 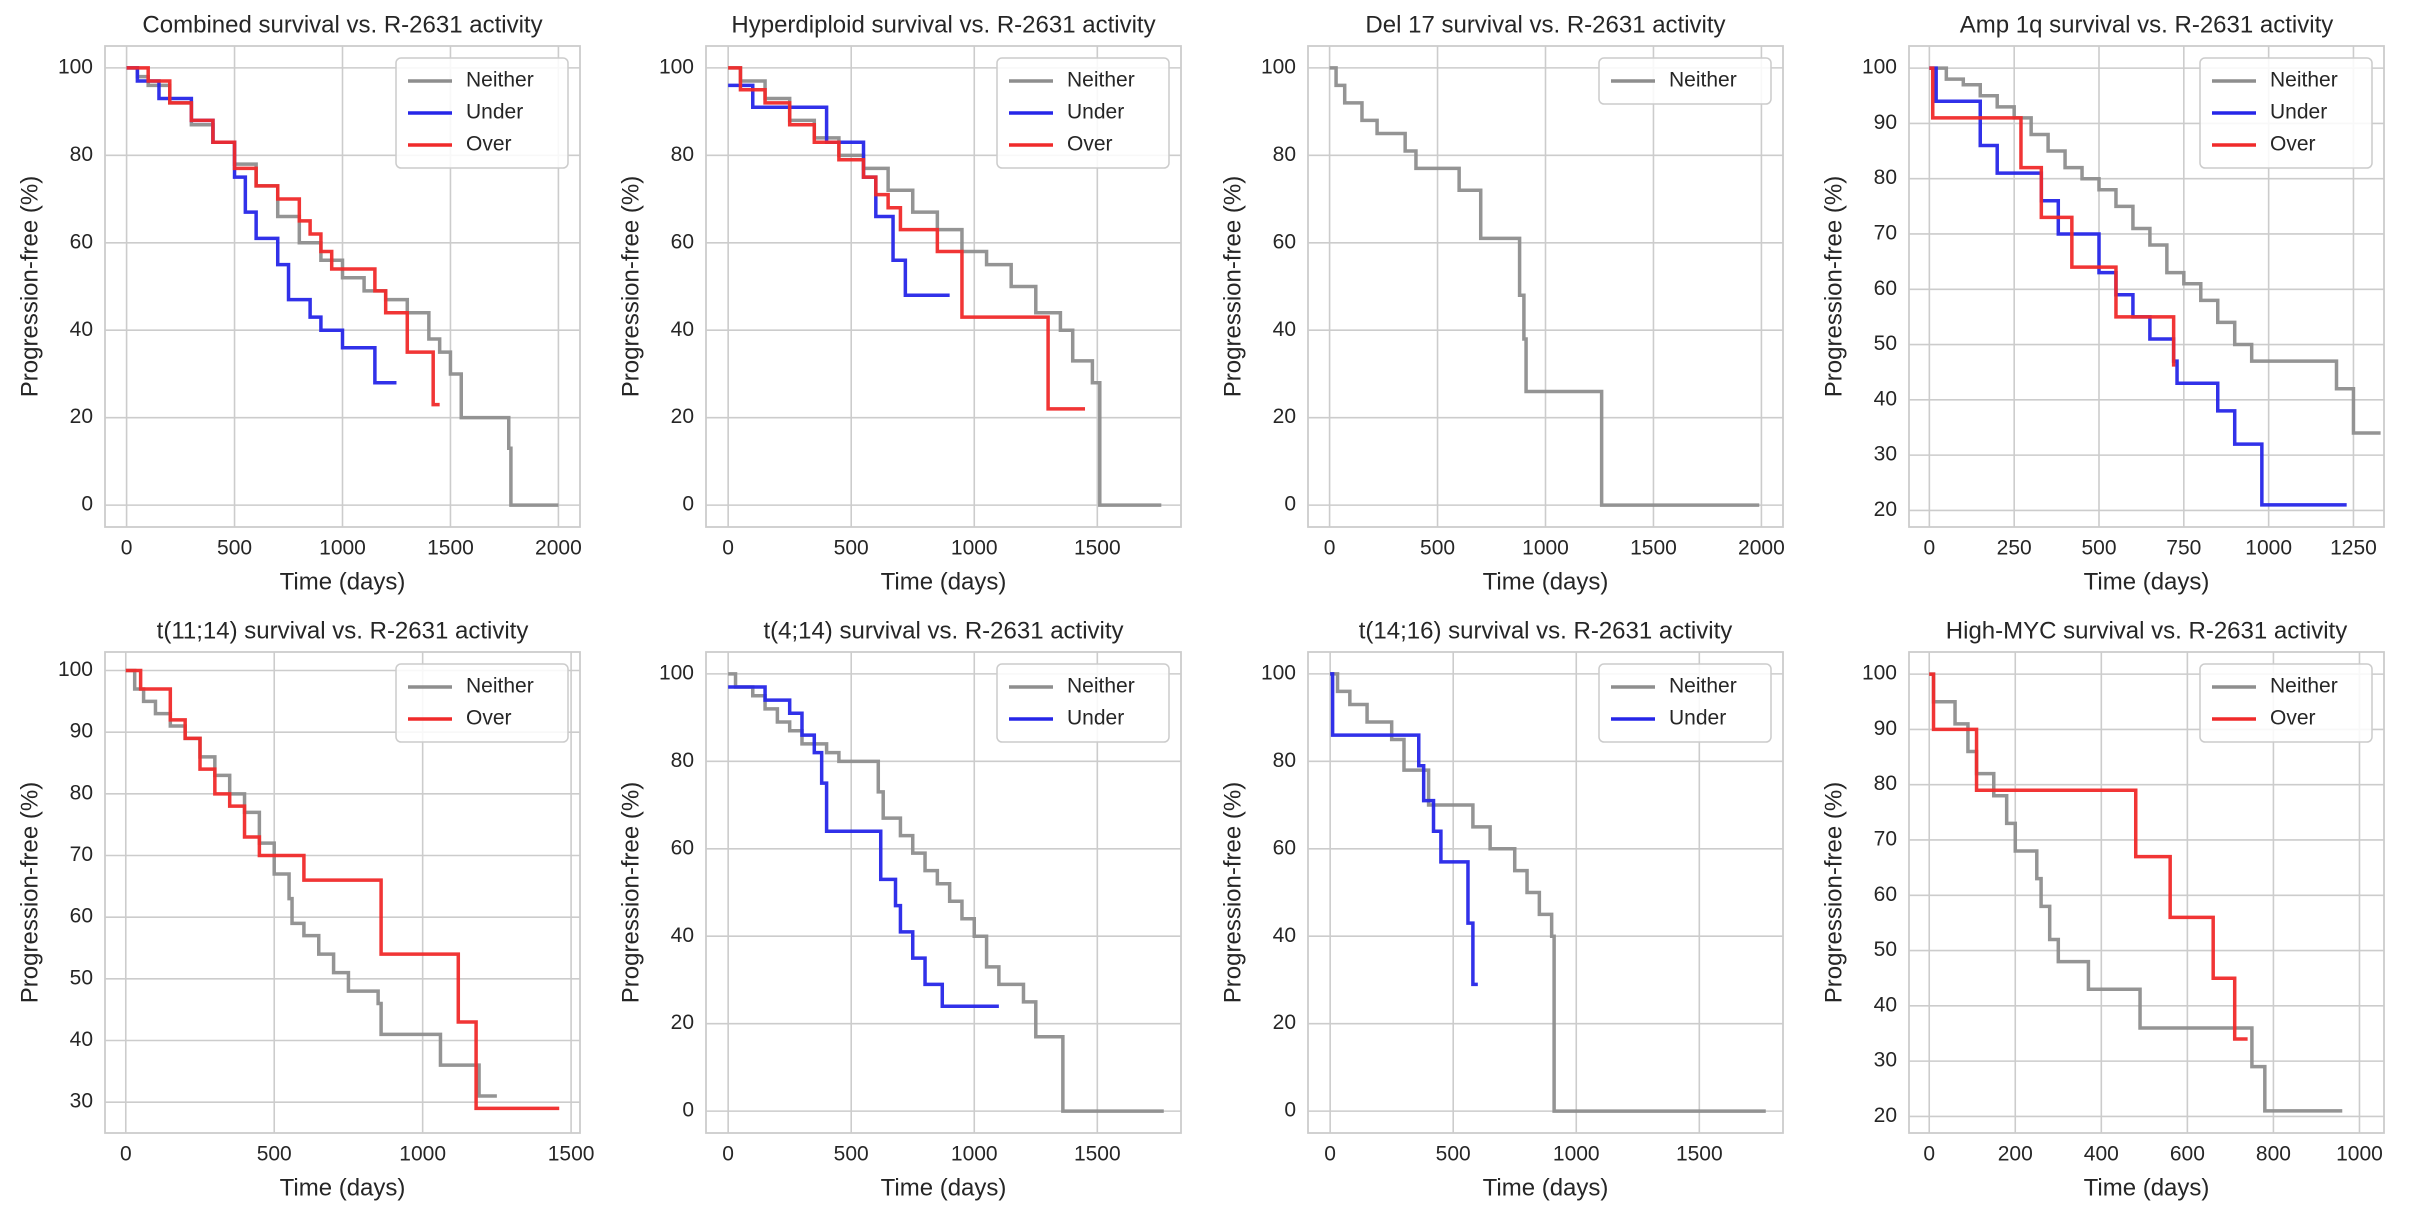 I want to click on x-tick-label: 800, so click(x=2273, y=1154).